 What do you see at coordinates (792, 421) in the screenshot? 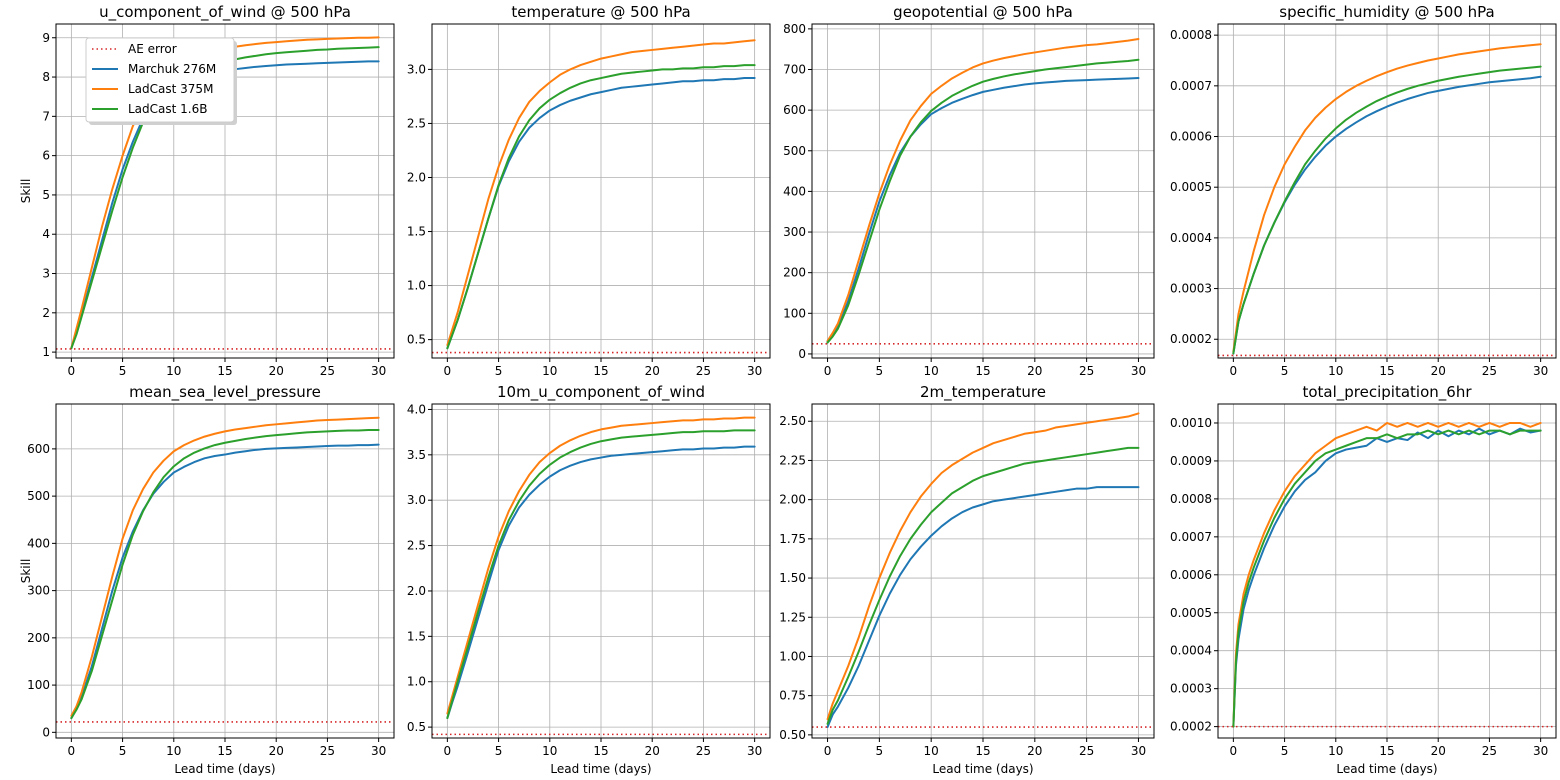
I see `y-tick-label: 2.50` at bounding box center [792, 421].